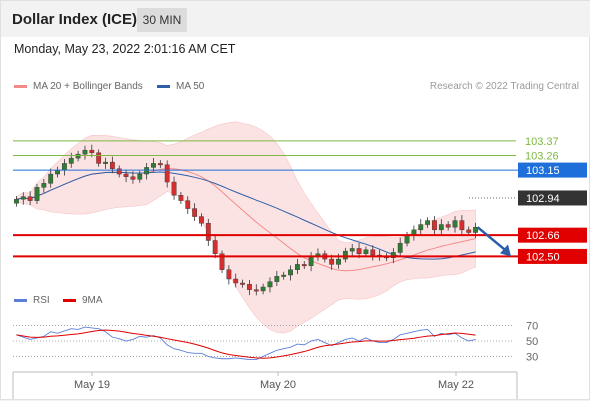 The width and height of the screenshot is (590, 401). What do you see at coordinates (543, 199) in the screenshot?
I see `level-label: 102.94` at bounding box center [543, 199].